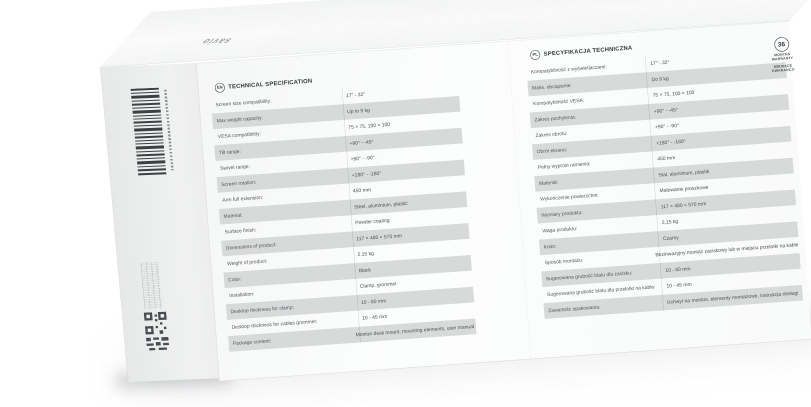 This screenshot has width=811, height=407. I want to click on months-circle-icon: 36, so click(781, 44).